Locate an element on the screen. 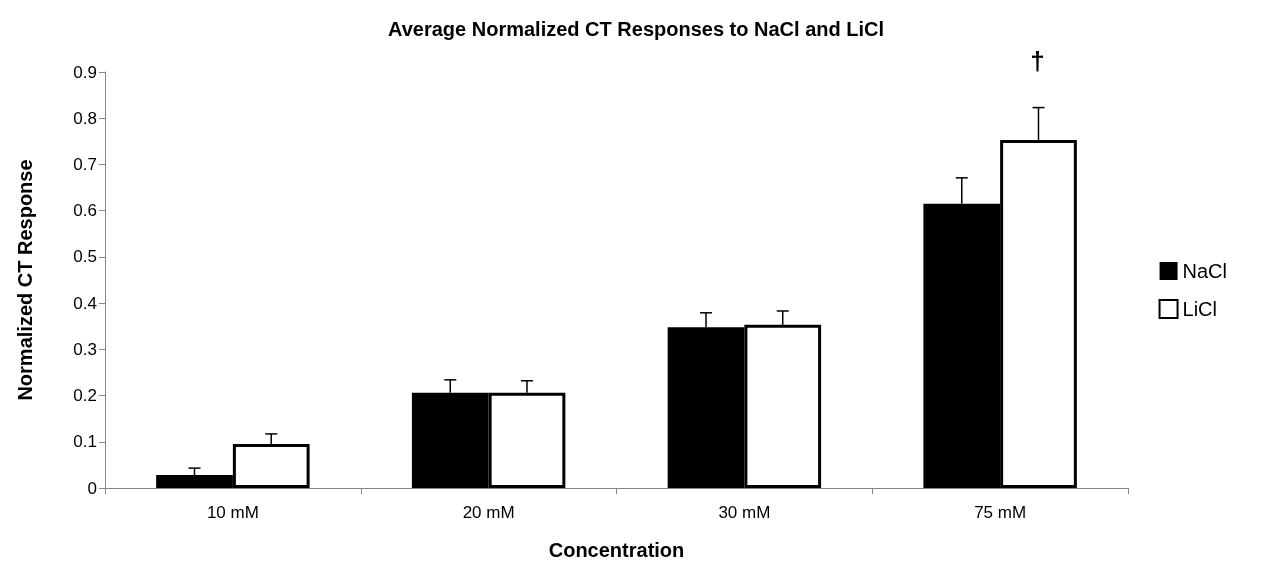  y-tick-label: 0.9 is located at coordinates (85, 72).